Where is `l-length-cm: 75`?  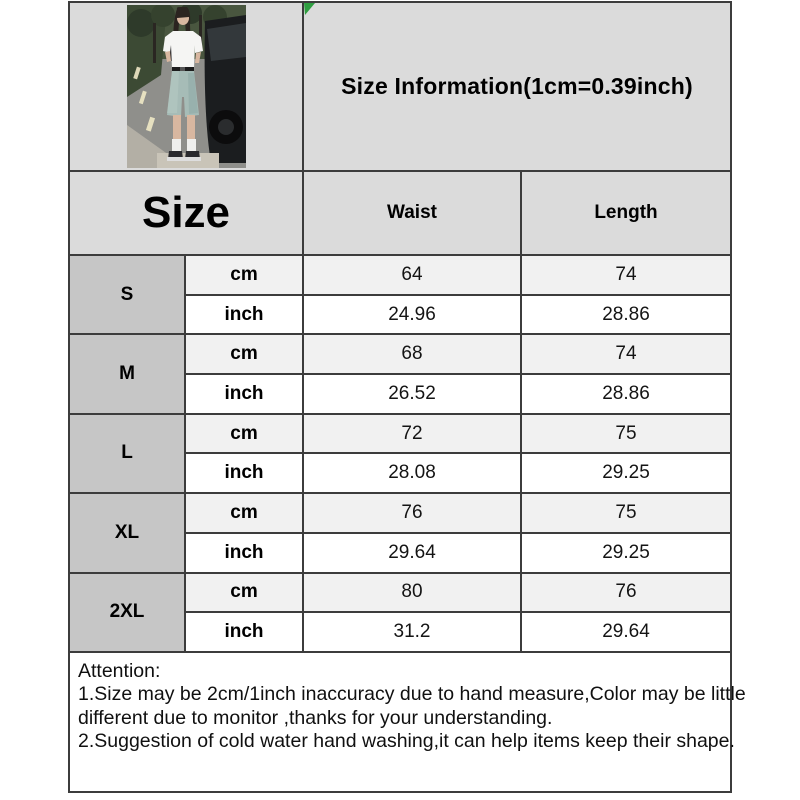
l-length-cm: 75 is located at coordinates (626, 433).